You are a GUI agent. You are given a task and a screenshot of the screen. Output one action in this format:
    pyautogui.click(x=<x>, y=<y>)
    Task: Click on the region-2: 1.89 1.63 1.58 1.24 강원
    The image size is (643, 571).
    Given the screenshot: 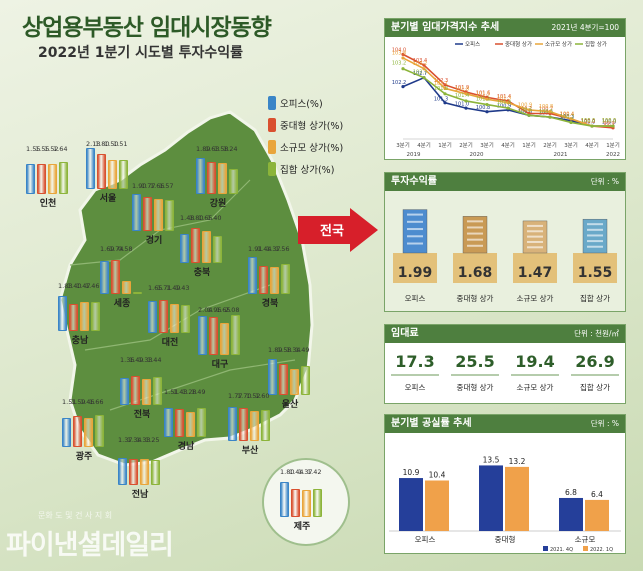 What is the action you would take?
    pyautogui.click(x=218, y=177)
    